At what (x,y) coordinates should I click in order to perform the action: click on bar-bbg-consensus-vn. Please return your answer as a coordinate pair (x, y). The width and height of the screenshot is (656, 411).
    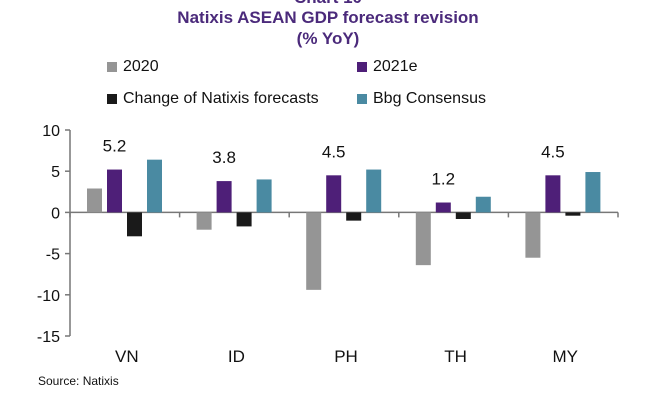
    Looking at the image, I should click on (154, 186).